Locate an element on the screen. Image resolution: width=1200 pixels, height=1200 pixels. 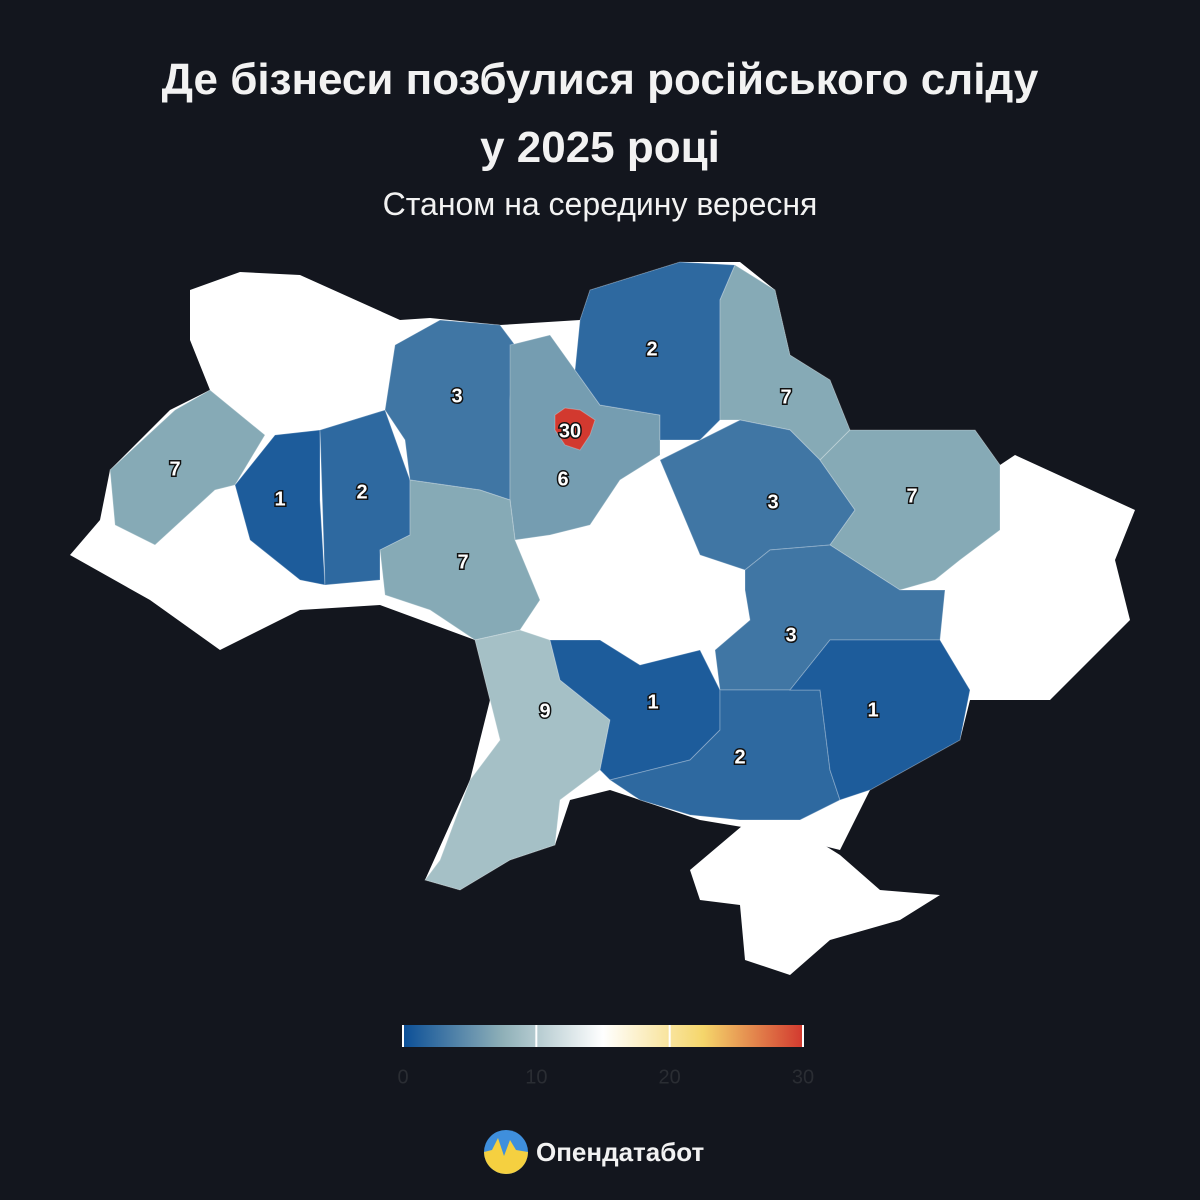
logo is located at coordinates (506, 1152).